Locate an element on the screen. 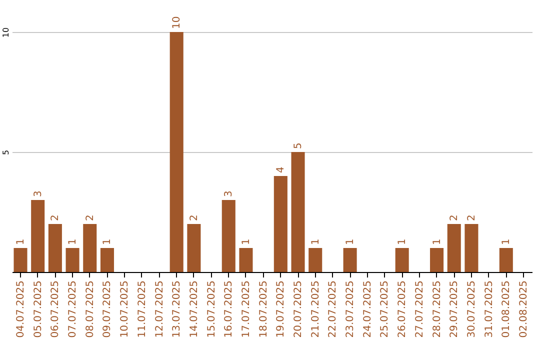 Image resolution: width=540 pixels, height=340 pixels. x-tick-label: 15.07.2025 is located at coordinates (212, 309).